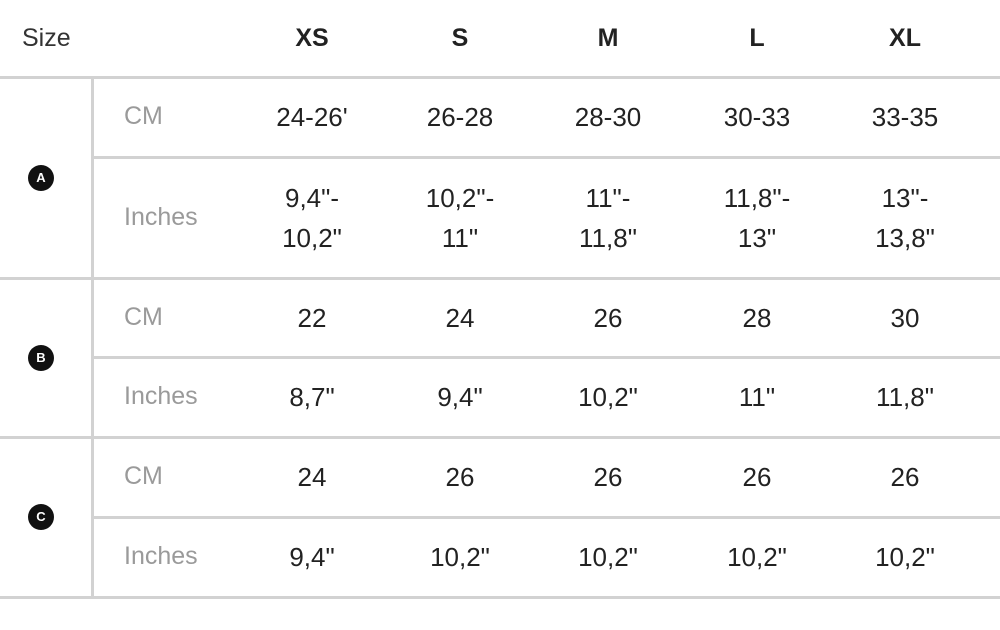  I want to click on size-value: 10,2"- 11", so click(460, 217).